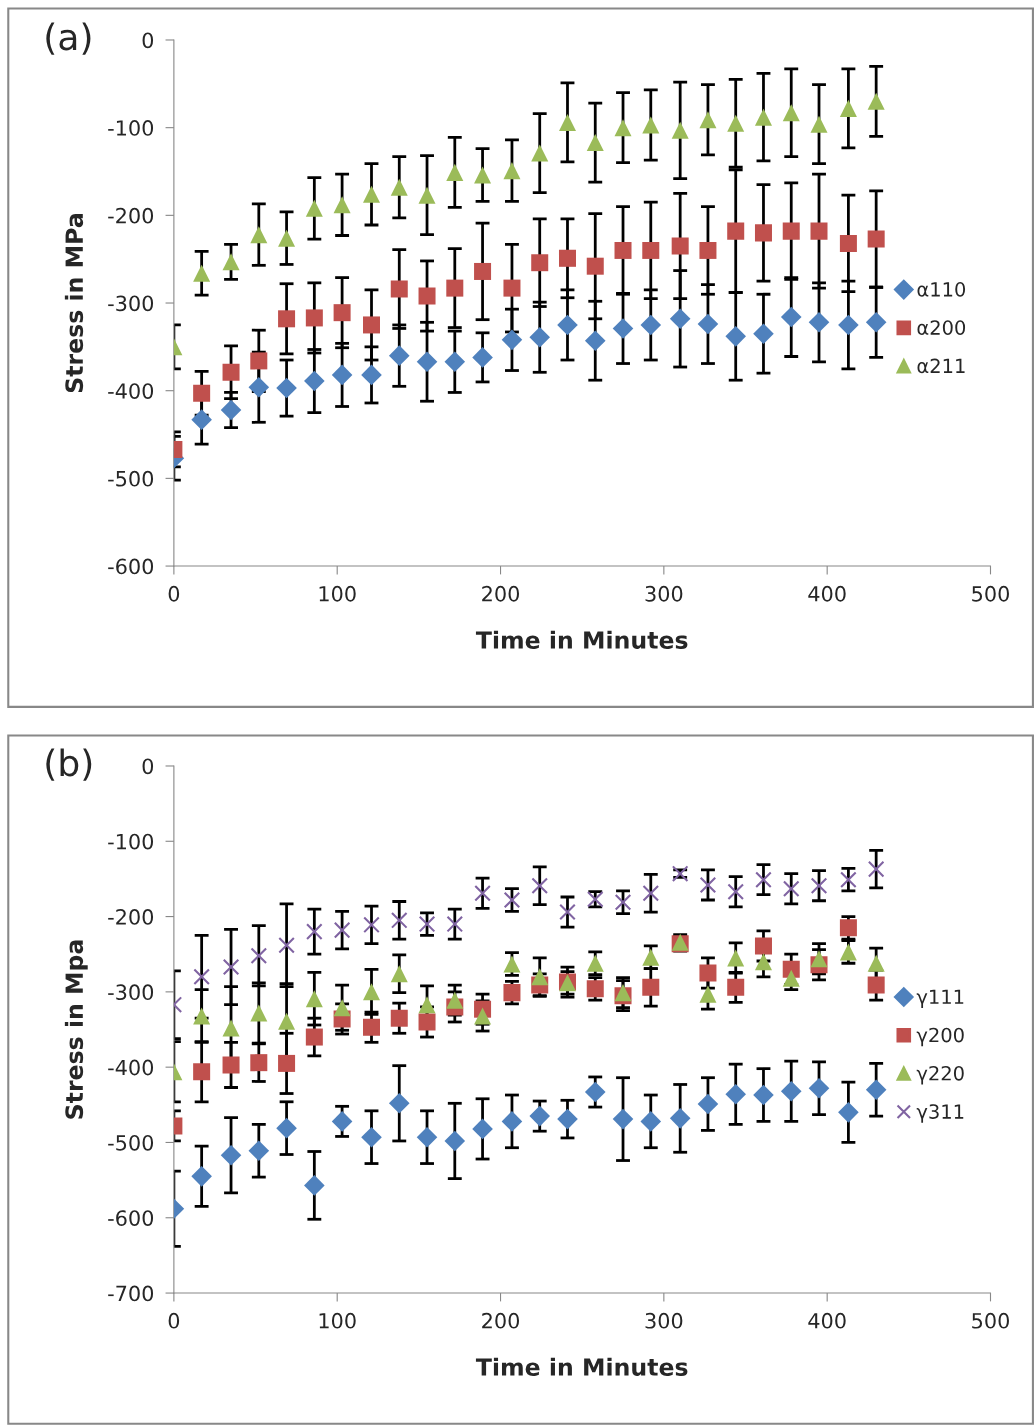 The width and height of the screenshot is (1035, 1428). I want to click on x-tick-label: 500, so click(990, 593).